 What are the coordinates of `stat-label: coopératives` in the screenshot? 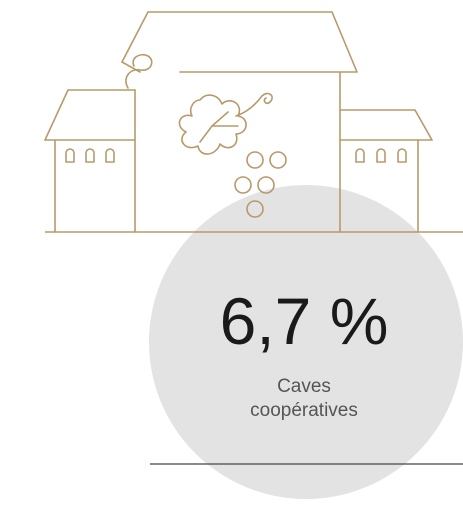 It's located at (304, 410).